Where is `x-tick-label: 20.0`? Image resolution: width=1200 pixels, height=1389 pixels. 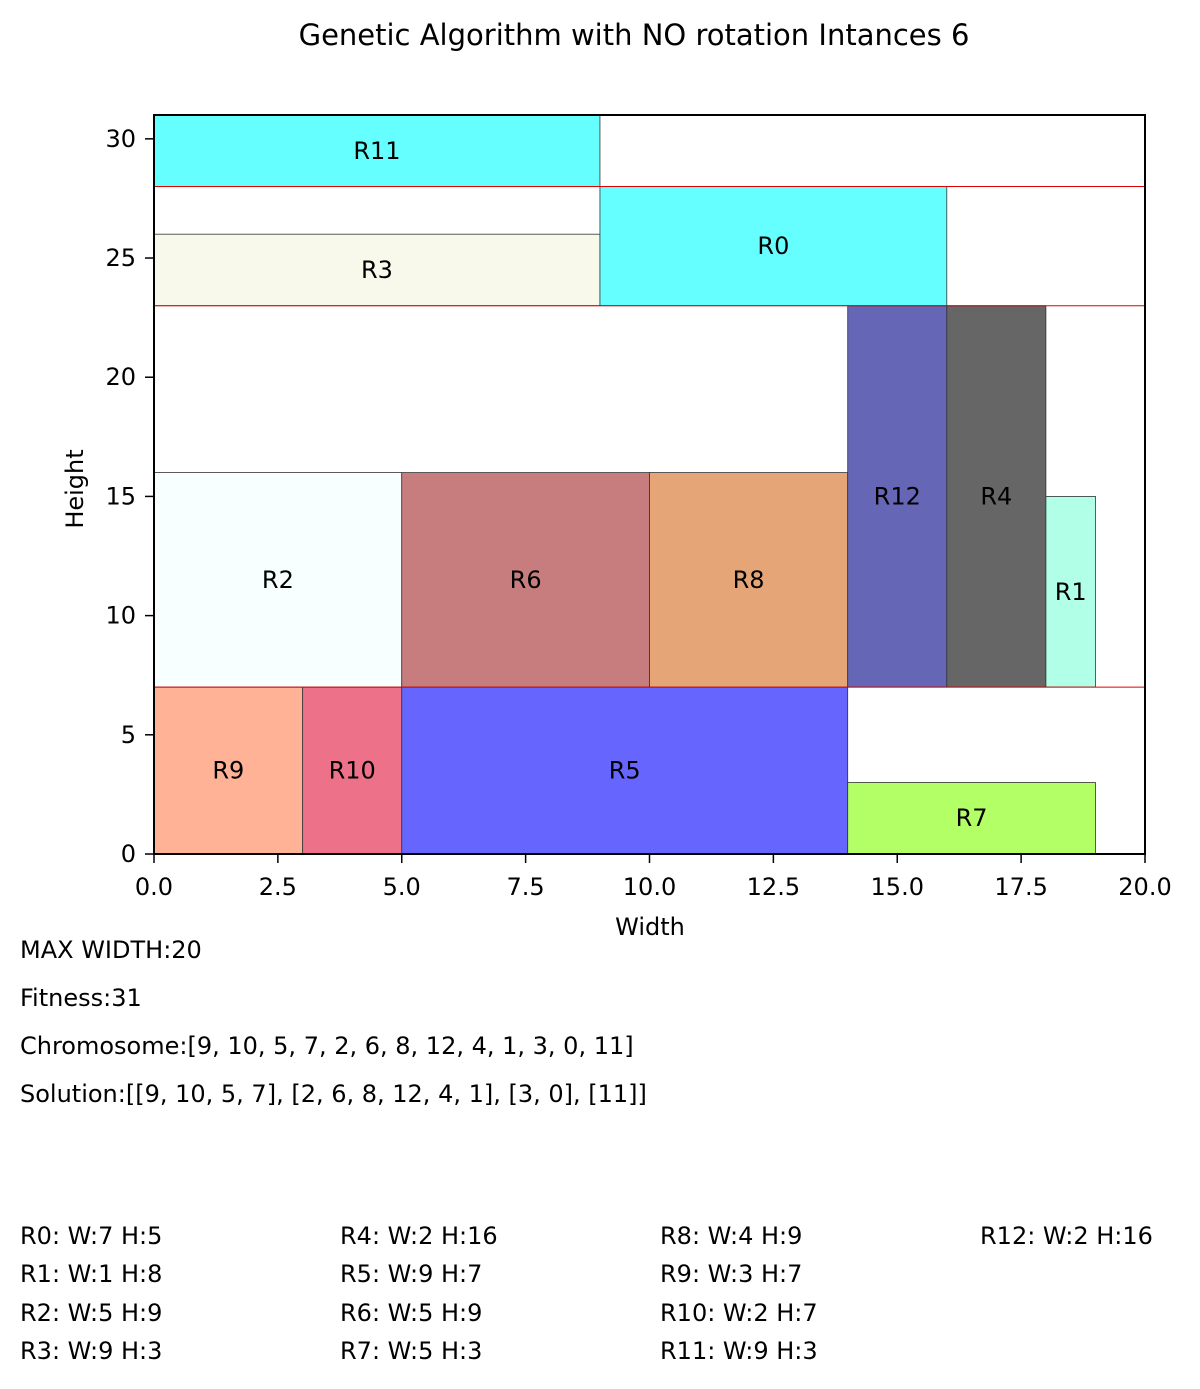
x-tick-label: 20.0 is located at coordinates (1144, 887).